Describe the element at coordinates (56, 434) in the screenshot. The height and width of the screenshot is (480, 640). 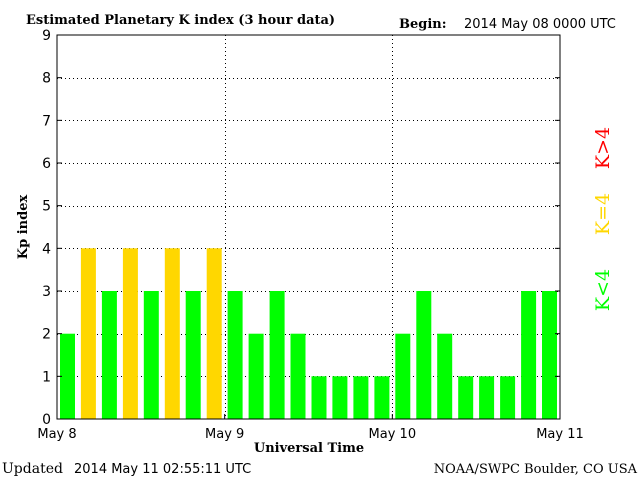
I see `x-tick-label: May 8` at that location.